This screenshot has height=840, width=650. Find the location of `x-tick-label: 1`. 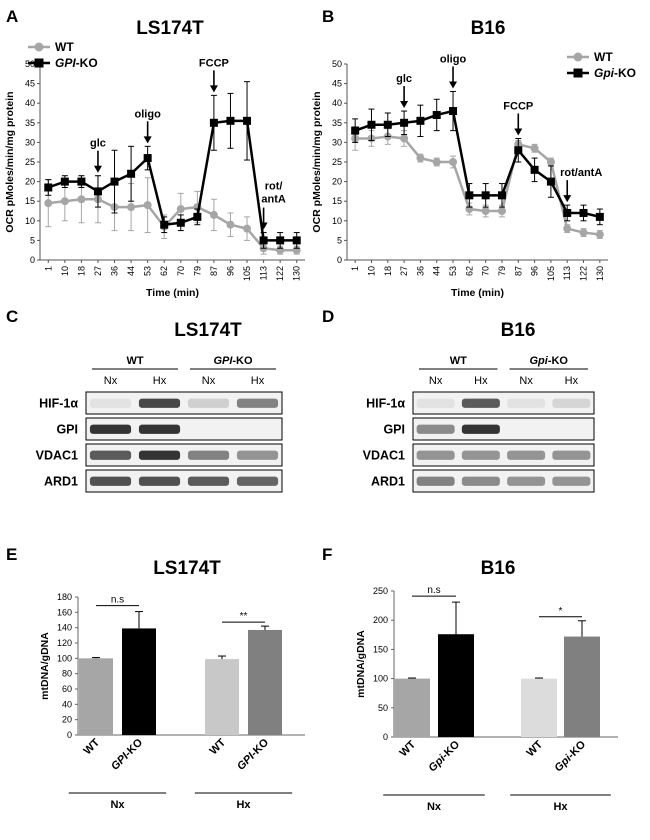

x-tick-label: 1 is located at coordinates (355, 268).